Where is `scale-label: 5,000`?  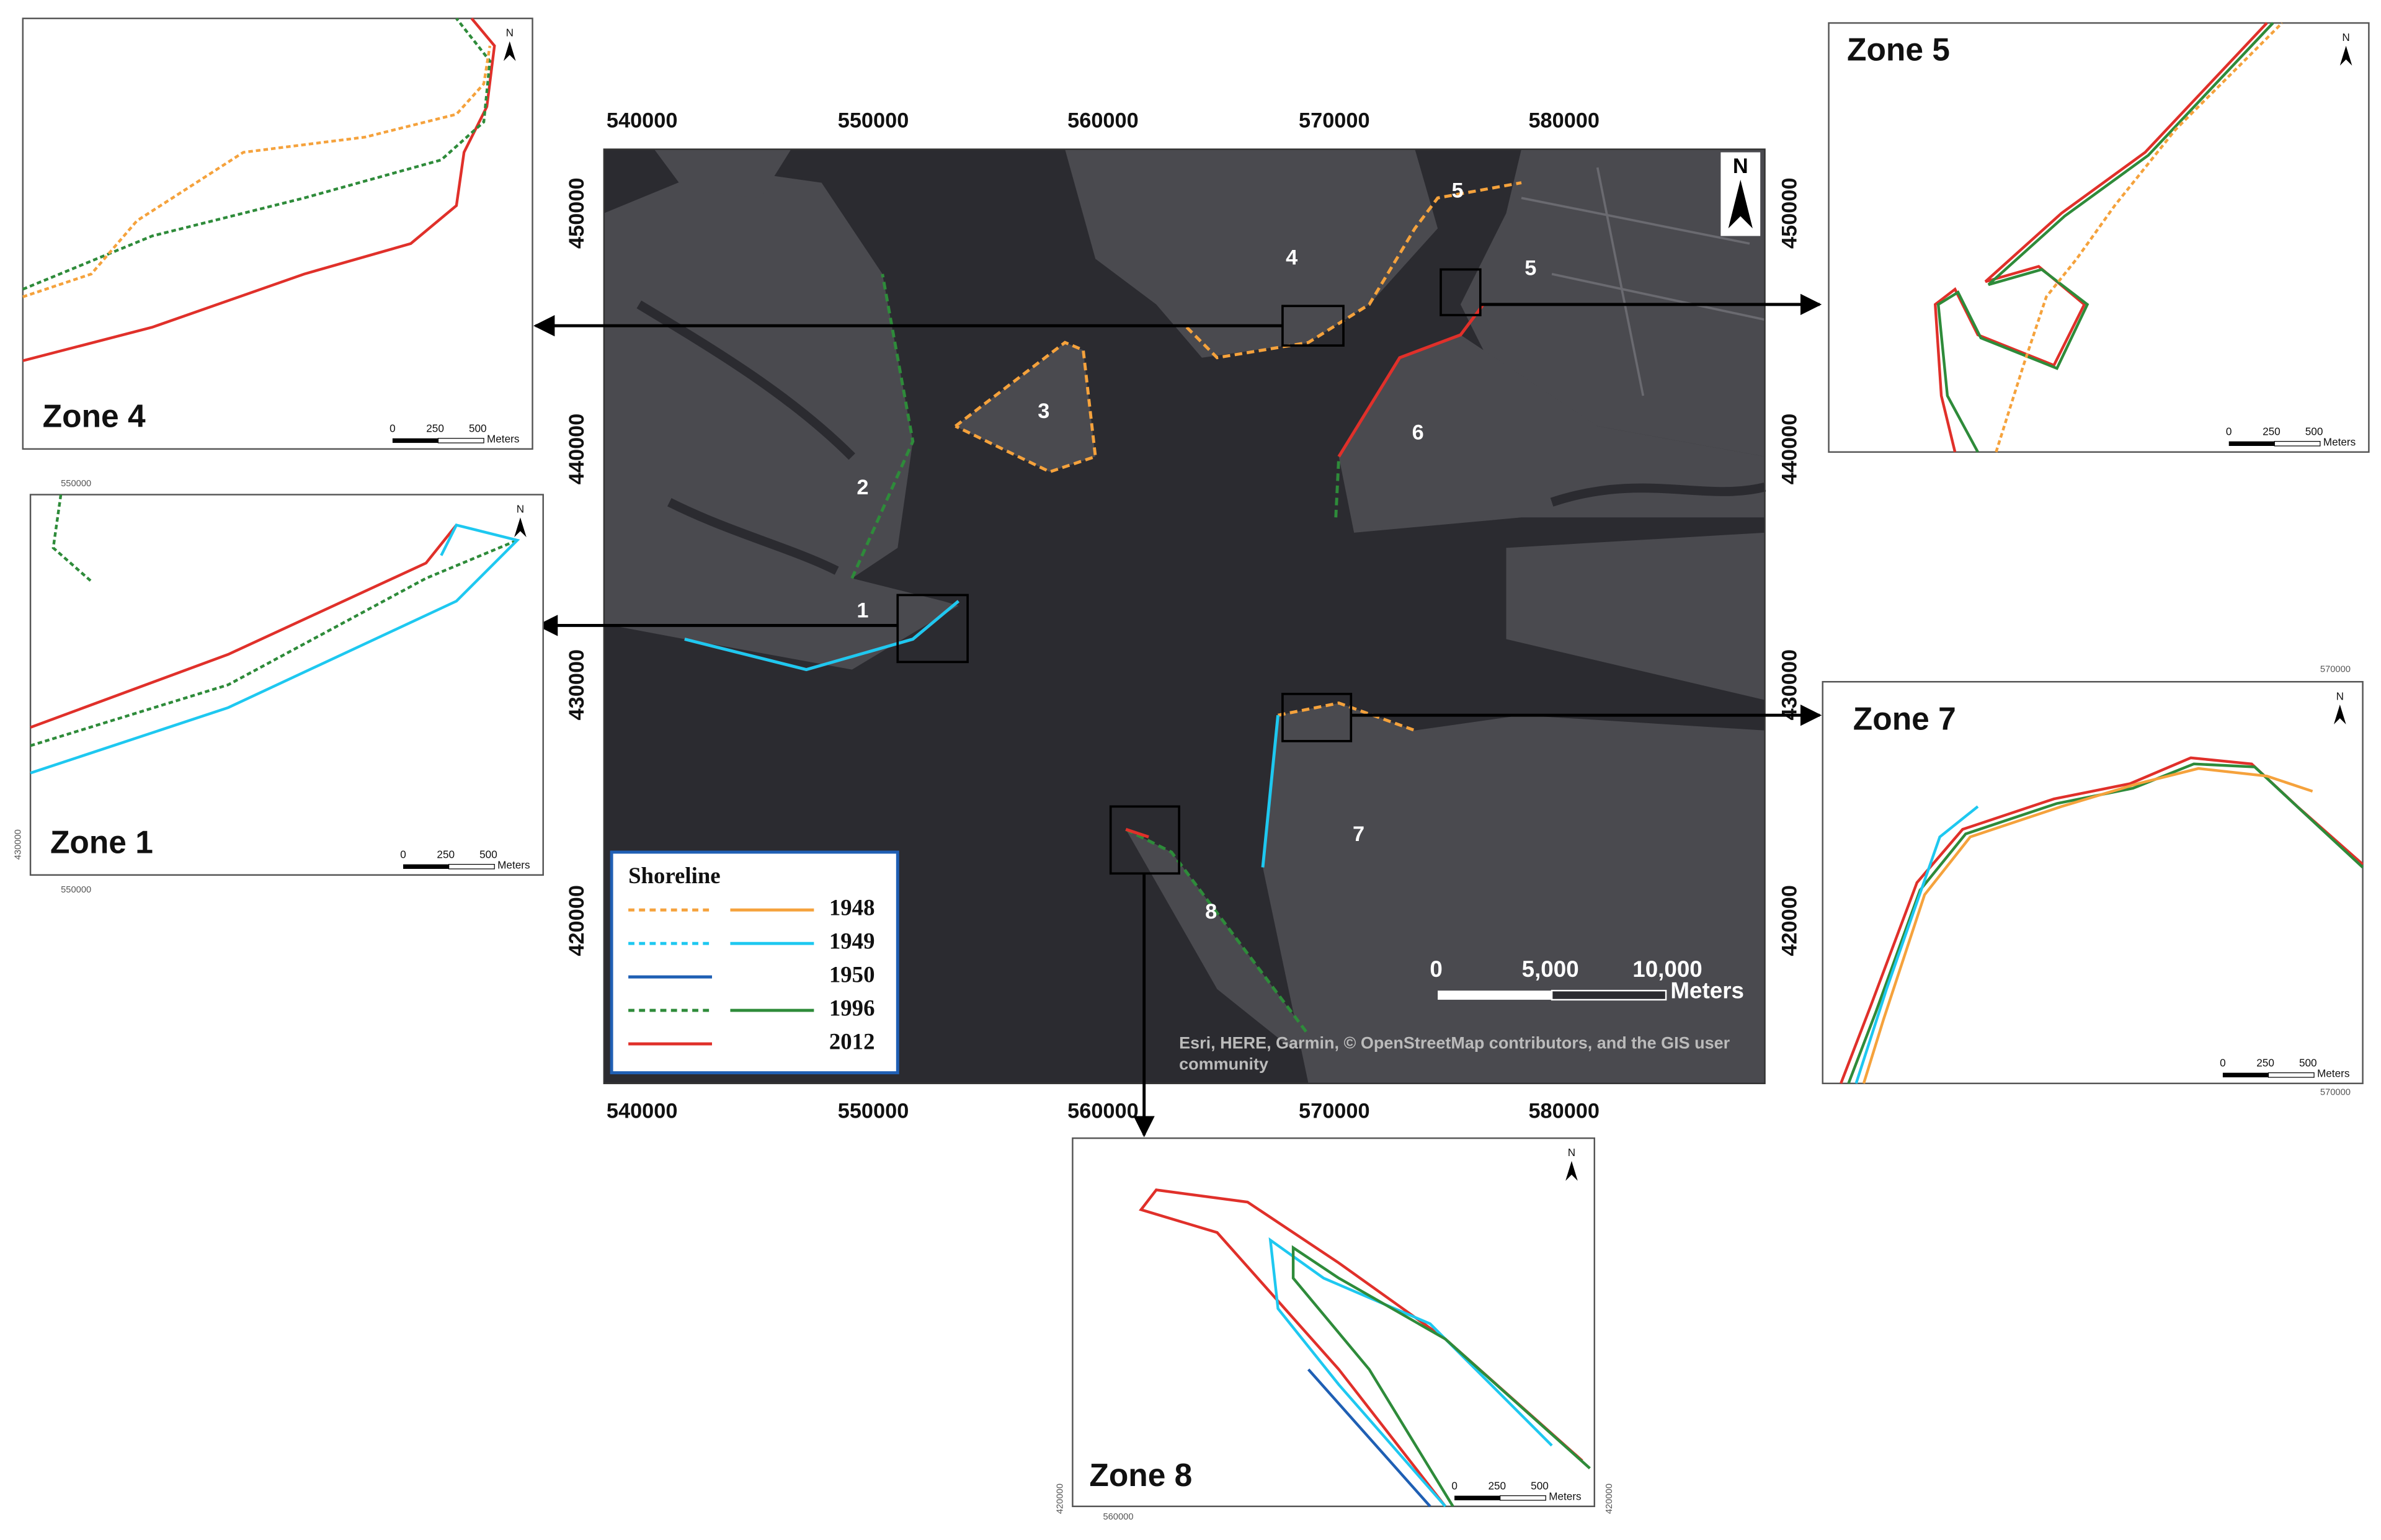 scale-label: 5,000 is located at coordinates (1550, 969).